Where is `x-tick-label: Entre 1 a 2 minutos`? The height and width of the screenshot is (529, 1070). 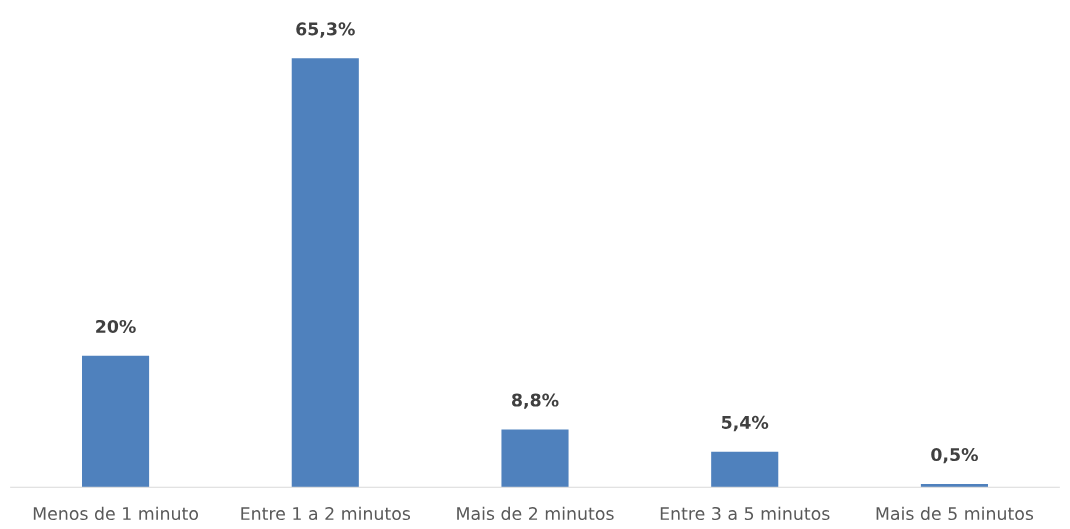
x-tick-label: Entre 1 a 2 minutos is located at coordinates (326, 513).